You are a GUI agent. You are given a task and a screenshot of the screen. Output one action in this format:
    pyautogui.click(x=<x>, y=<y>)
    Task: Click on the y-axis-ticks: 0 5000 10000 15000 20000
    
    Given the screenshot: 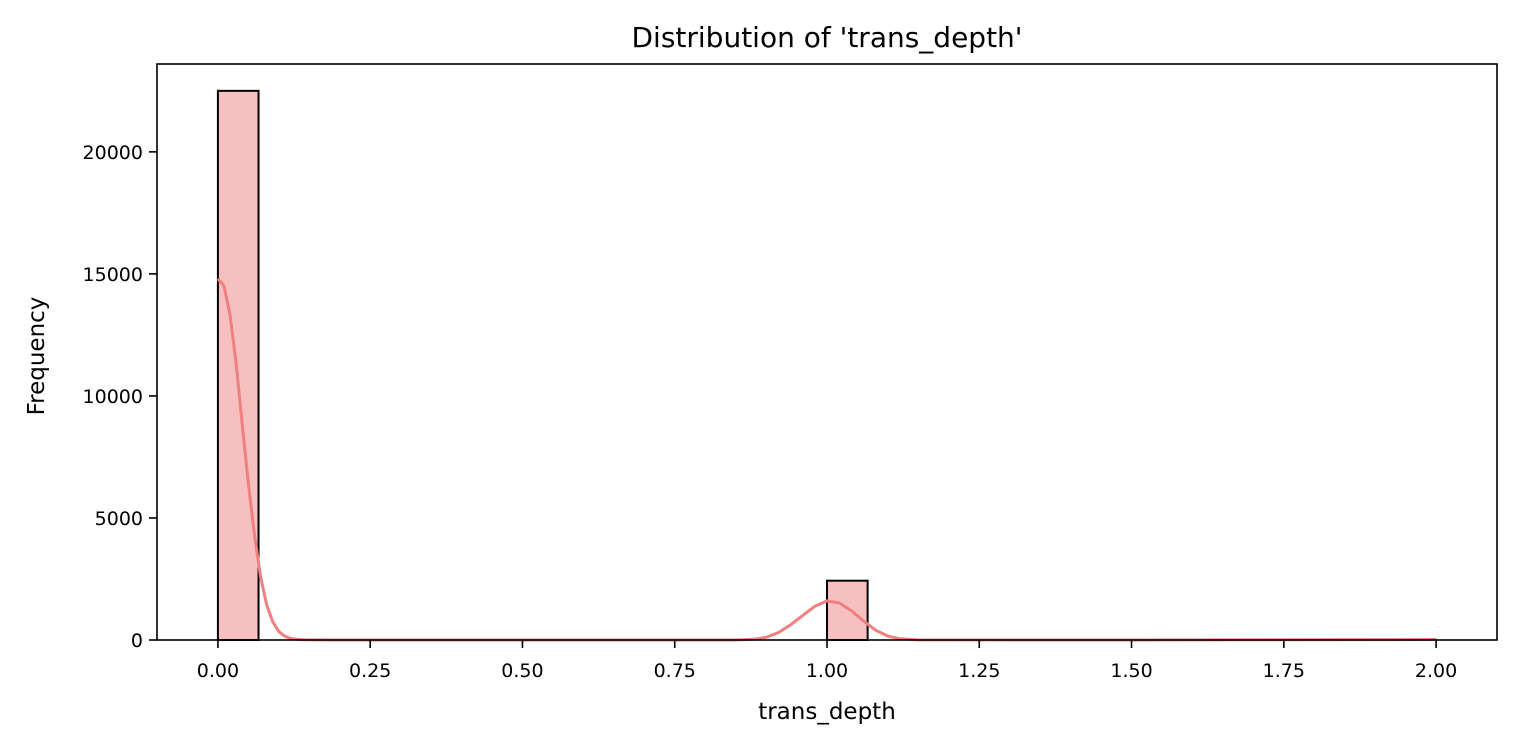 What is the action you would take?
    pyautogui.click(x=120, y=397)
    